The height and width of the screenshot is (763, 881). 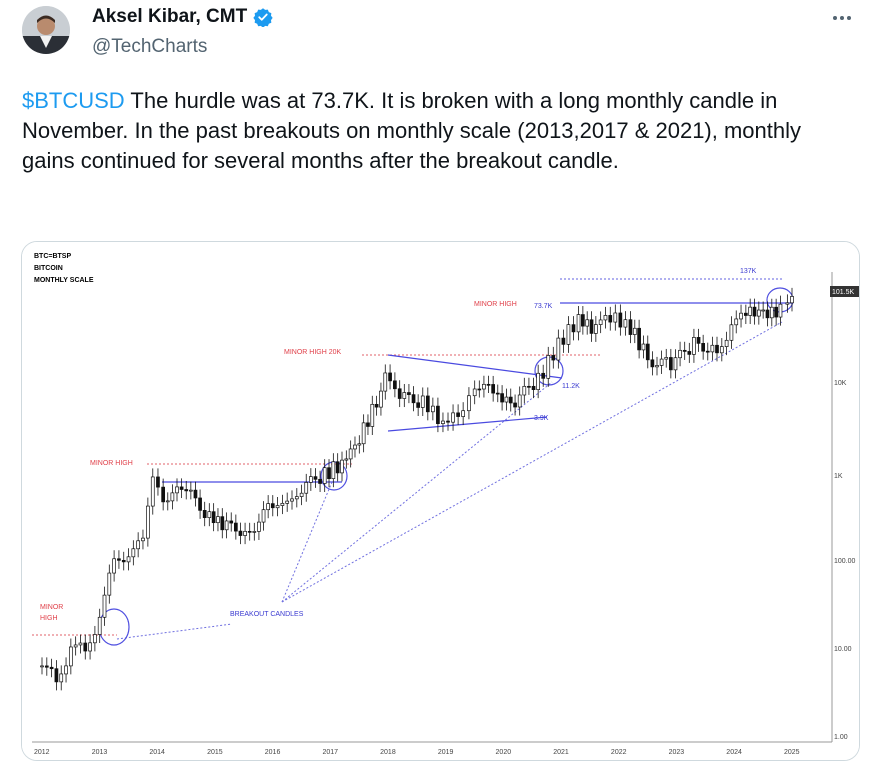 What do you see at coordinates (267, 614) in the screenshot?
I see `annotation-breakout: BREAKOUT CANDLES` at bounding box center [267, 614].